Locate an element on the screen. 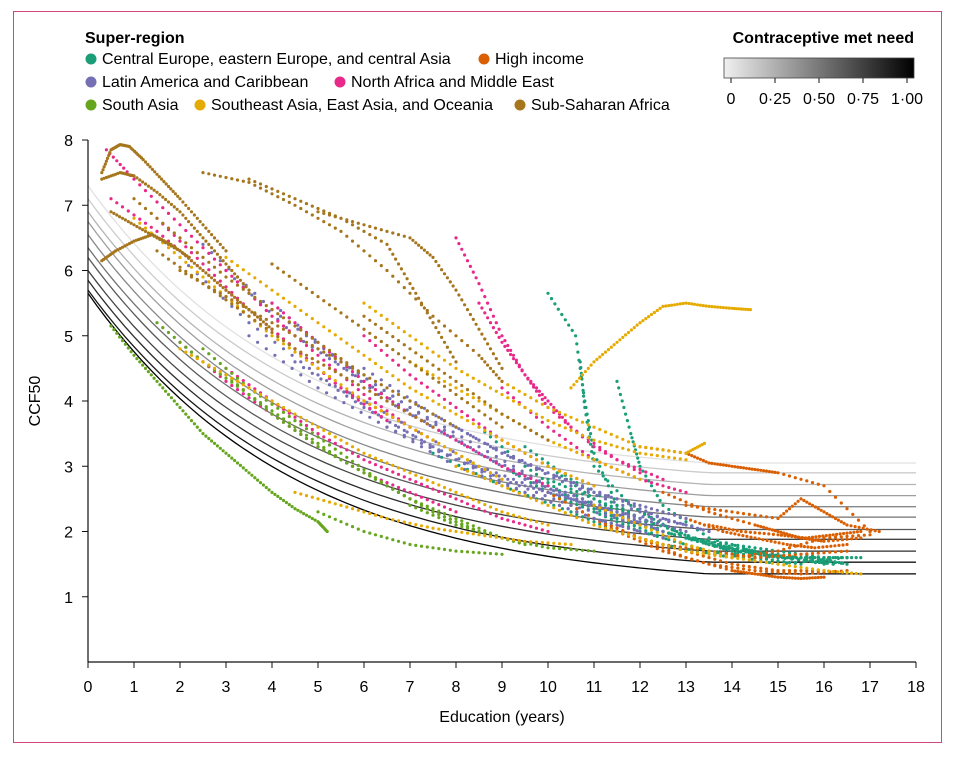 The height and width of the screenshot is (758, 963). x-tick-label: 2 is located at coordinates (180, 687).